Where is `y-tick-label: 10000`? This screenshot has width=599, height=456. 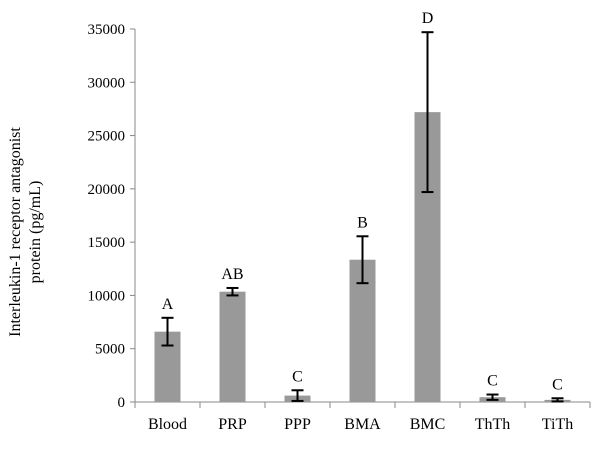
y-tick-label: 10000 is located at coordinates (107, 296).